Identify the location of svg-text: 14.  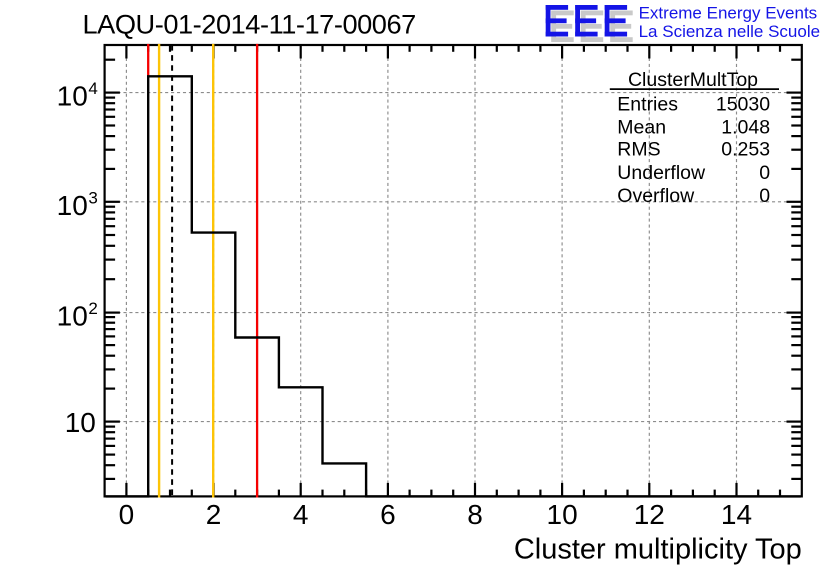
(736, 514).